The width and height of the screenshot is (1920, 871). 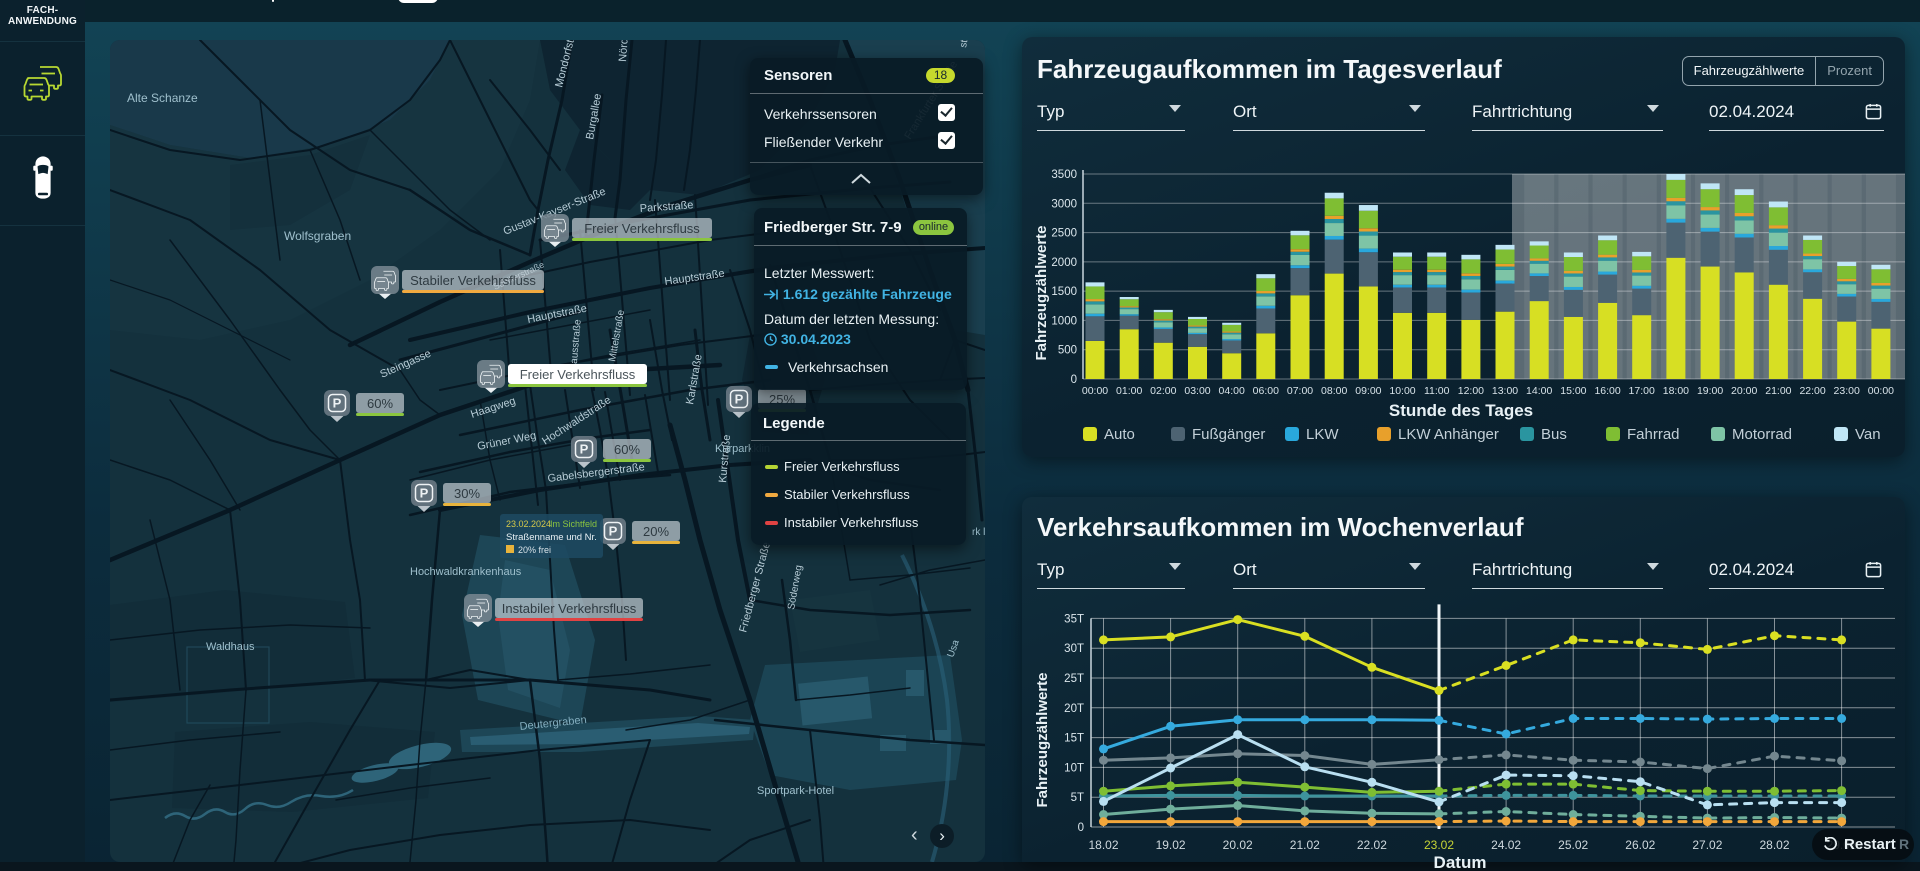 I want to click on svg-text: 20.02, so click(x=1238, y=845).